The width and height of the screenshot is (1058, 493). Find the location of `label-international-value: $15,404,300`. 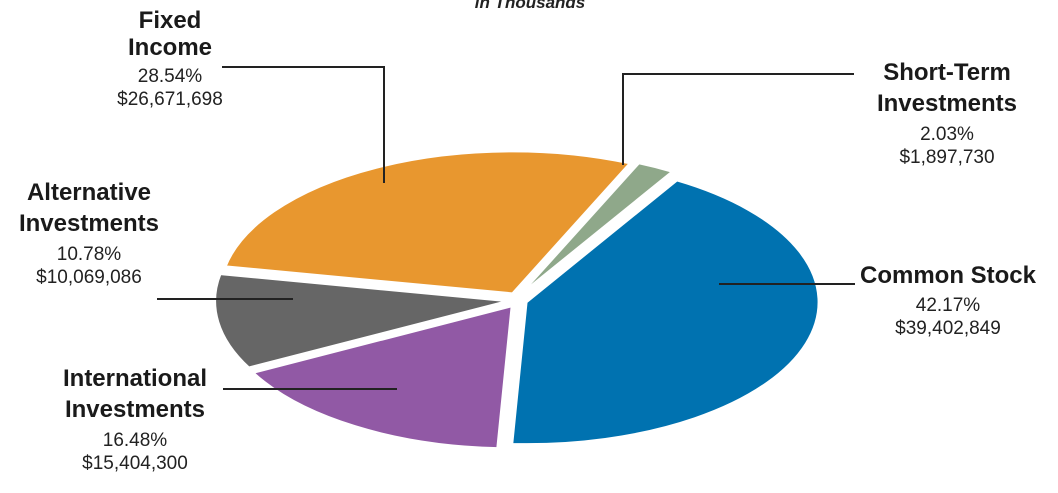

label-international-value: $15,404,300 is located at coordinates (135, 463).